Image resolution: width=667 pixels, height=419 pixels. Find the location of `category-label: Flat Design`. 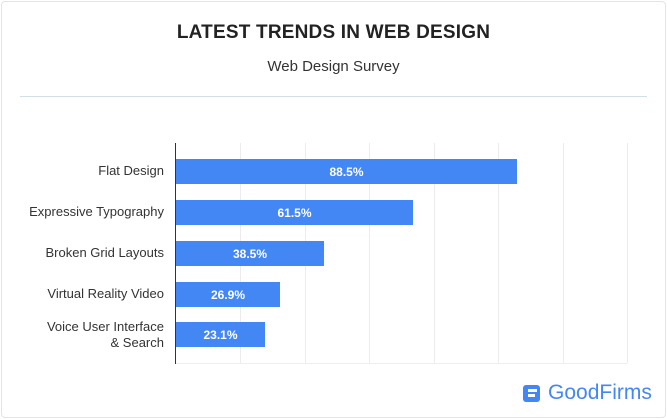

category-label: Flat Design is located at coordinates (131, 170).